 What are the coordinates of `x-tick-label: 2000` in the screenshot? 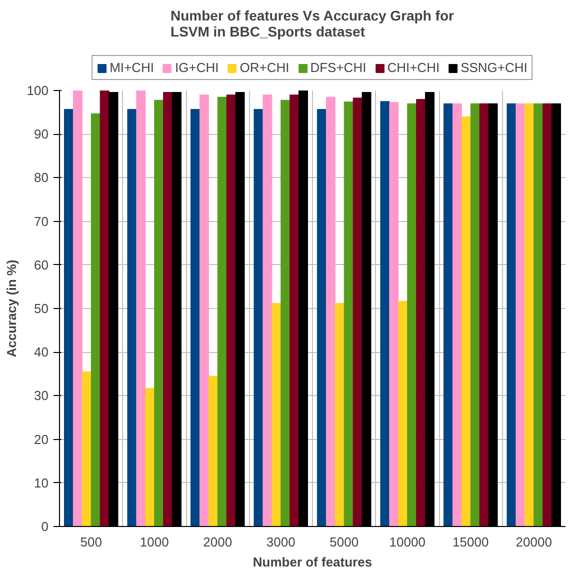 It's located at (217, 542).